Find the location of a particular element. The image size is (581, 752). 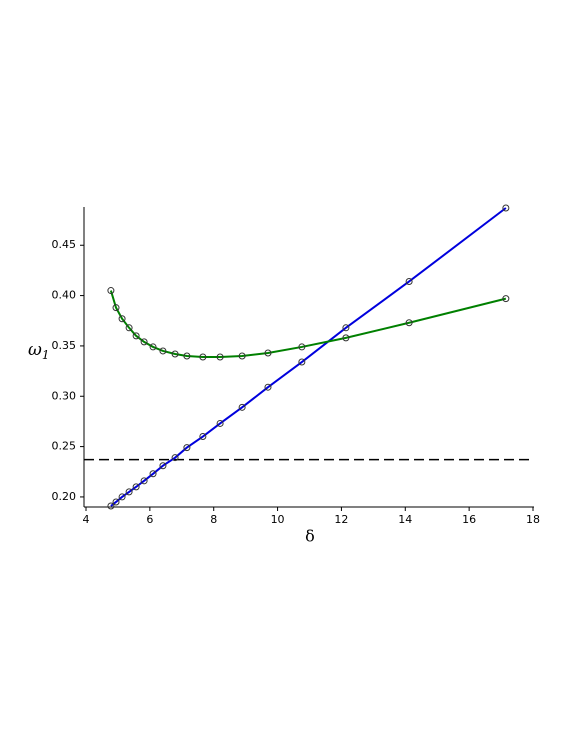

x-tick-label: 16 is located at coordinates (469, 519).